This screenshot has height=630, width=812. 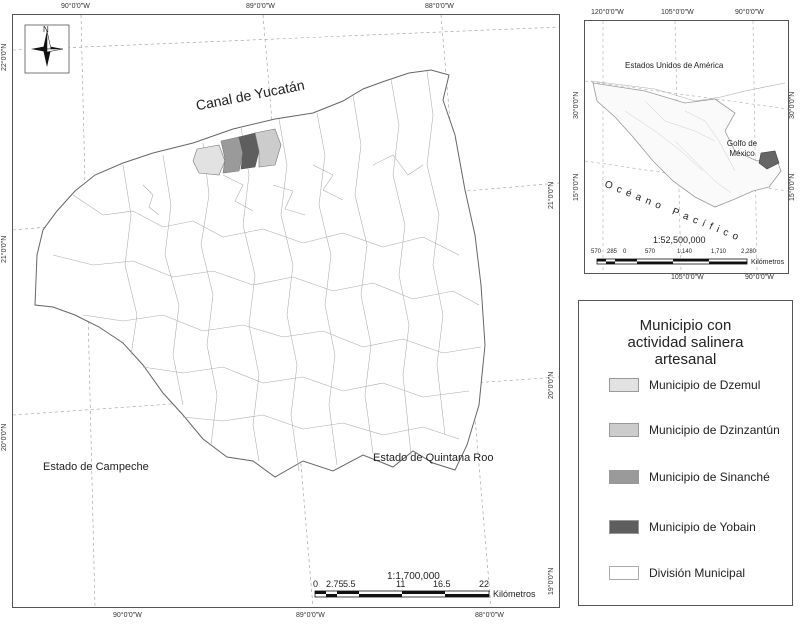 I want to click on legend-item-sinanche: Municipio de Sinanché, so click(x=689, y=477).